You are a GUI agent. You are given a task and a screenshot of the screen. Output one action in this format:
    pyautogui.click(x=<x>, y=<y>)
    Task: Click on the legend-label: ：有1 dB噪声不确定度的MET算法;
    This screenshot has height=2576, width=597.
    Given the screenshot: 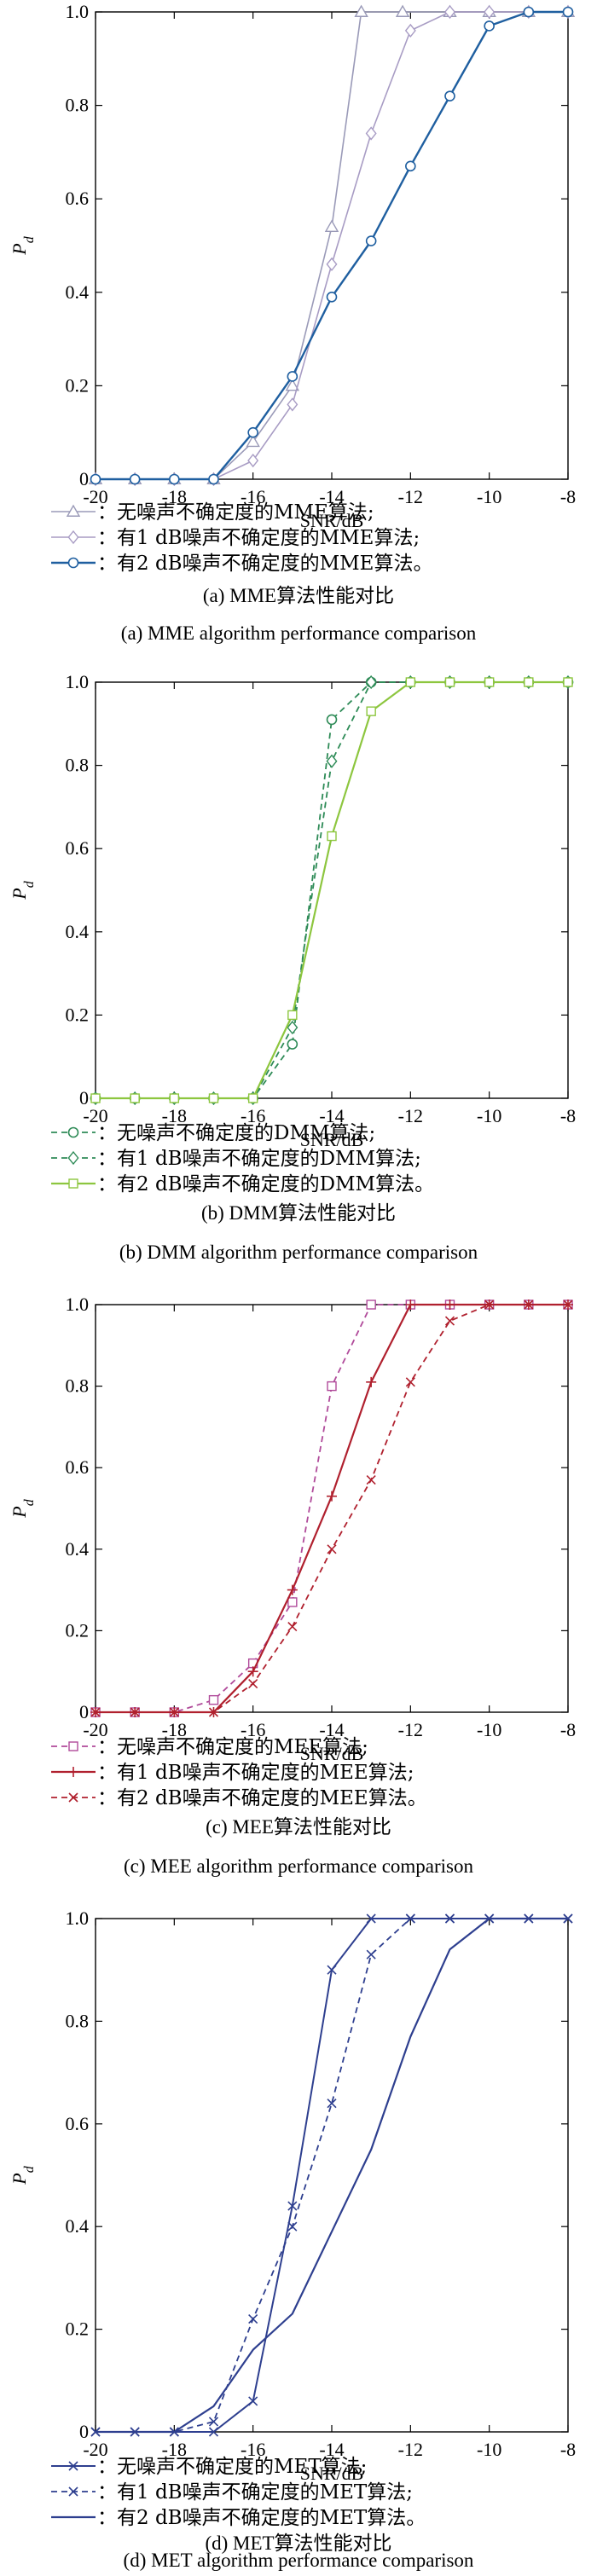 What is the action you would take?
    pyautogui.click(x=255, y=2492)
    